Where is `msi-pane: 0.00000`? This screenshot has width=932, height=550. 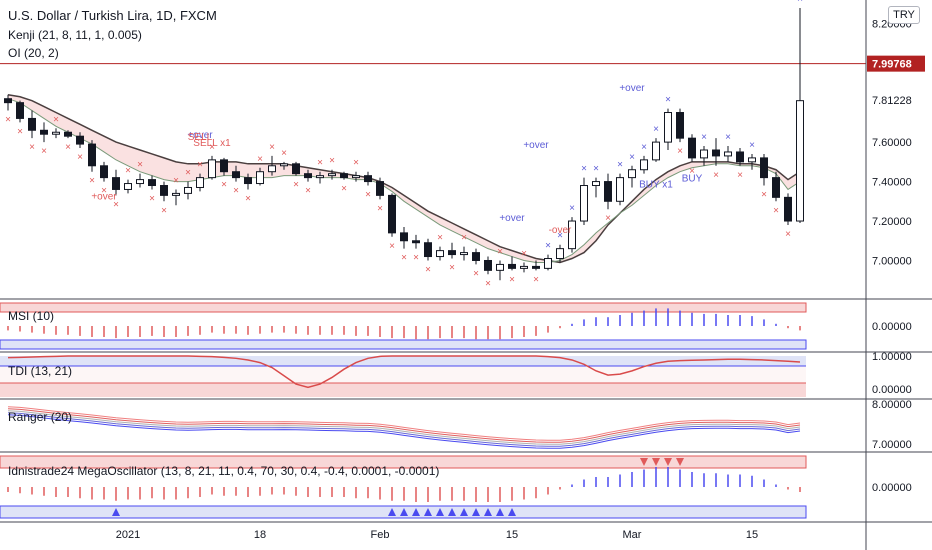 msi-pane: 0.00000 is located at coordinates (456, 326).